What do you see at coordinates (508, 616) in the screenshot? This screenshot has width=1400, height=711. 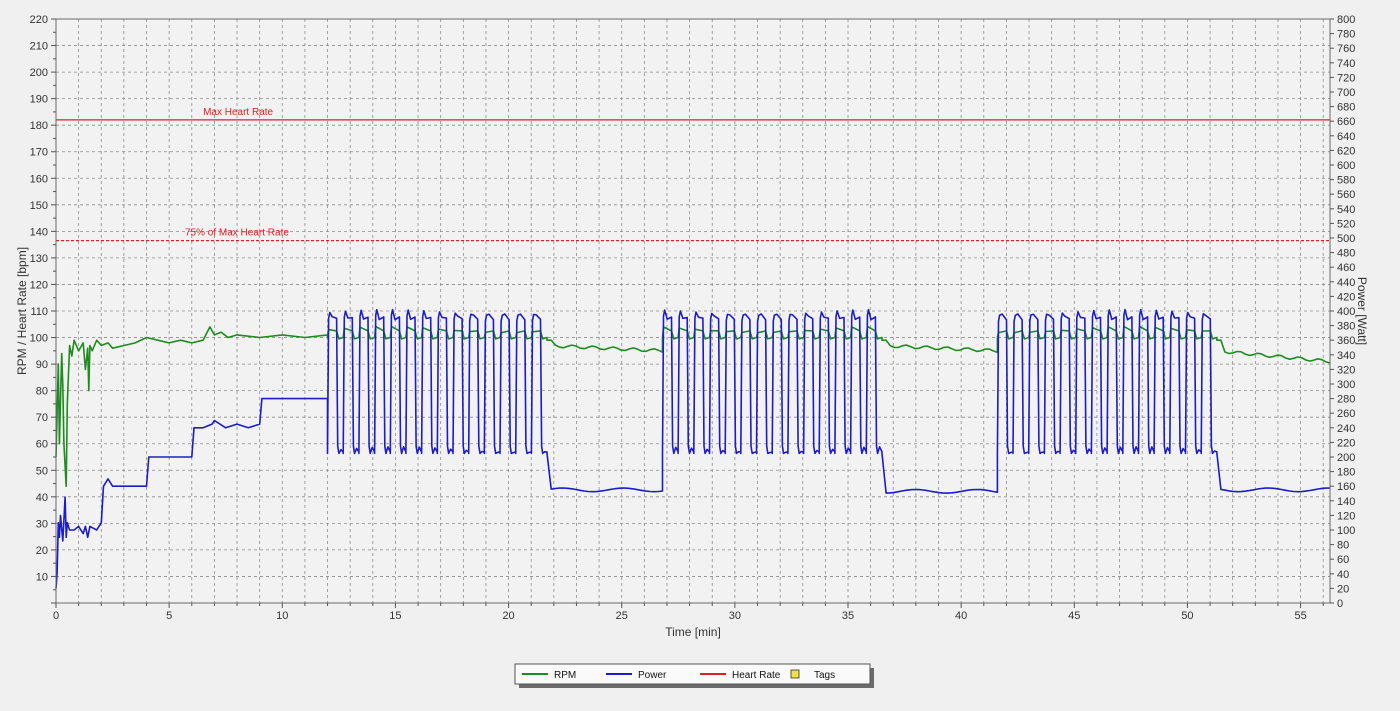 I see `x-tick-label: 20` at bounding box center [508, 616].